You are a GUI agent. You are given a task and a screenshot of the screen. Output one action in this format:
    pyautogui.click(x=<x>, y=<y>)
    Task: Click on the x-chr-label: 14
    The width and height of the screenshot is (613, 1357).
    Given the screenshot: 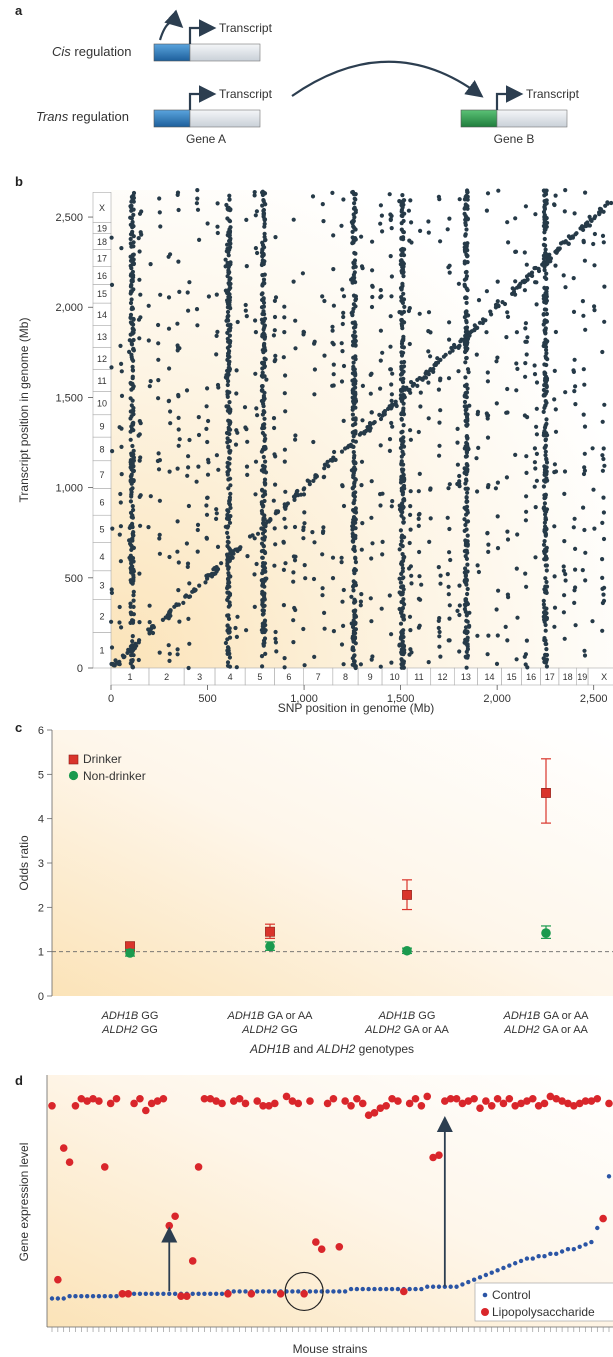 What is the action you would take?
    pyautogui.click(x=490, y=677)
    